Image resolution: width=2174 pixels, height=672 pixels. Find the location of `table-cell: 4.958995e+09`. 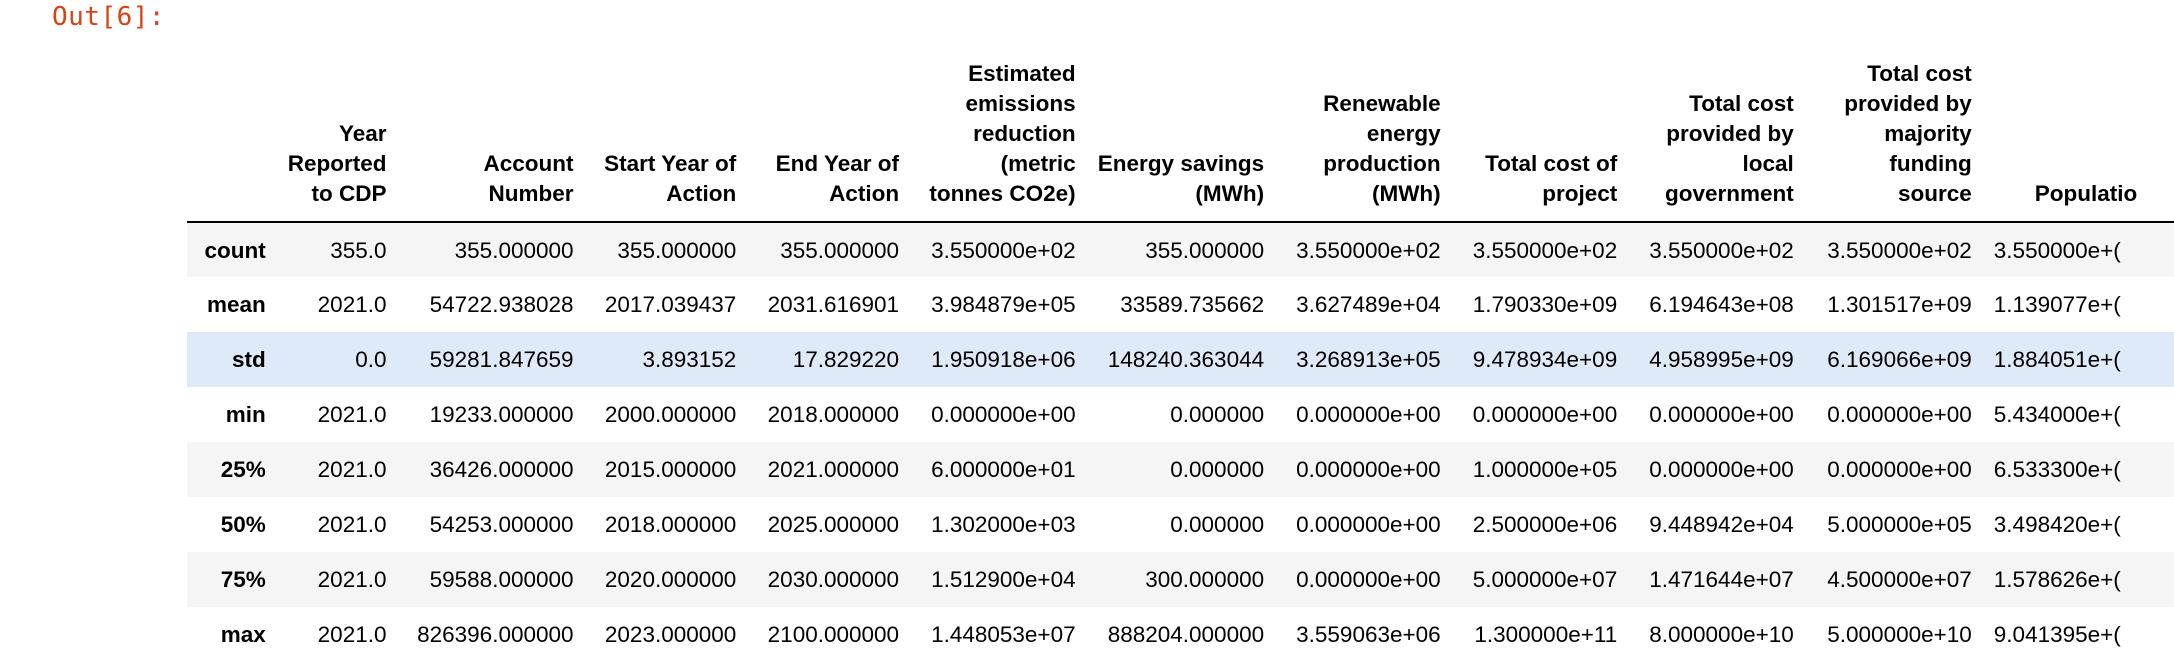

table-cell: 4.958995e+09 is located at coordinates (1721, 359).